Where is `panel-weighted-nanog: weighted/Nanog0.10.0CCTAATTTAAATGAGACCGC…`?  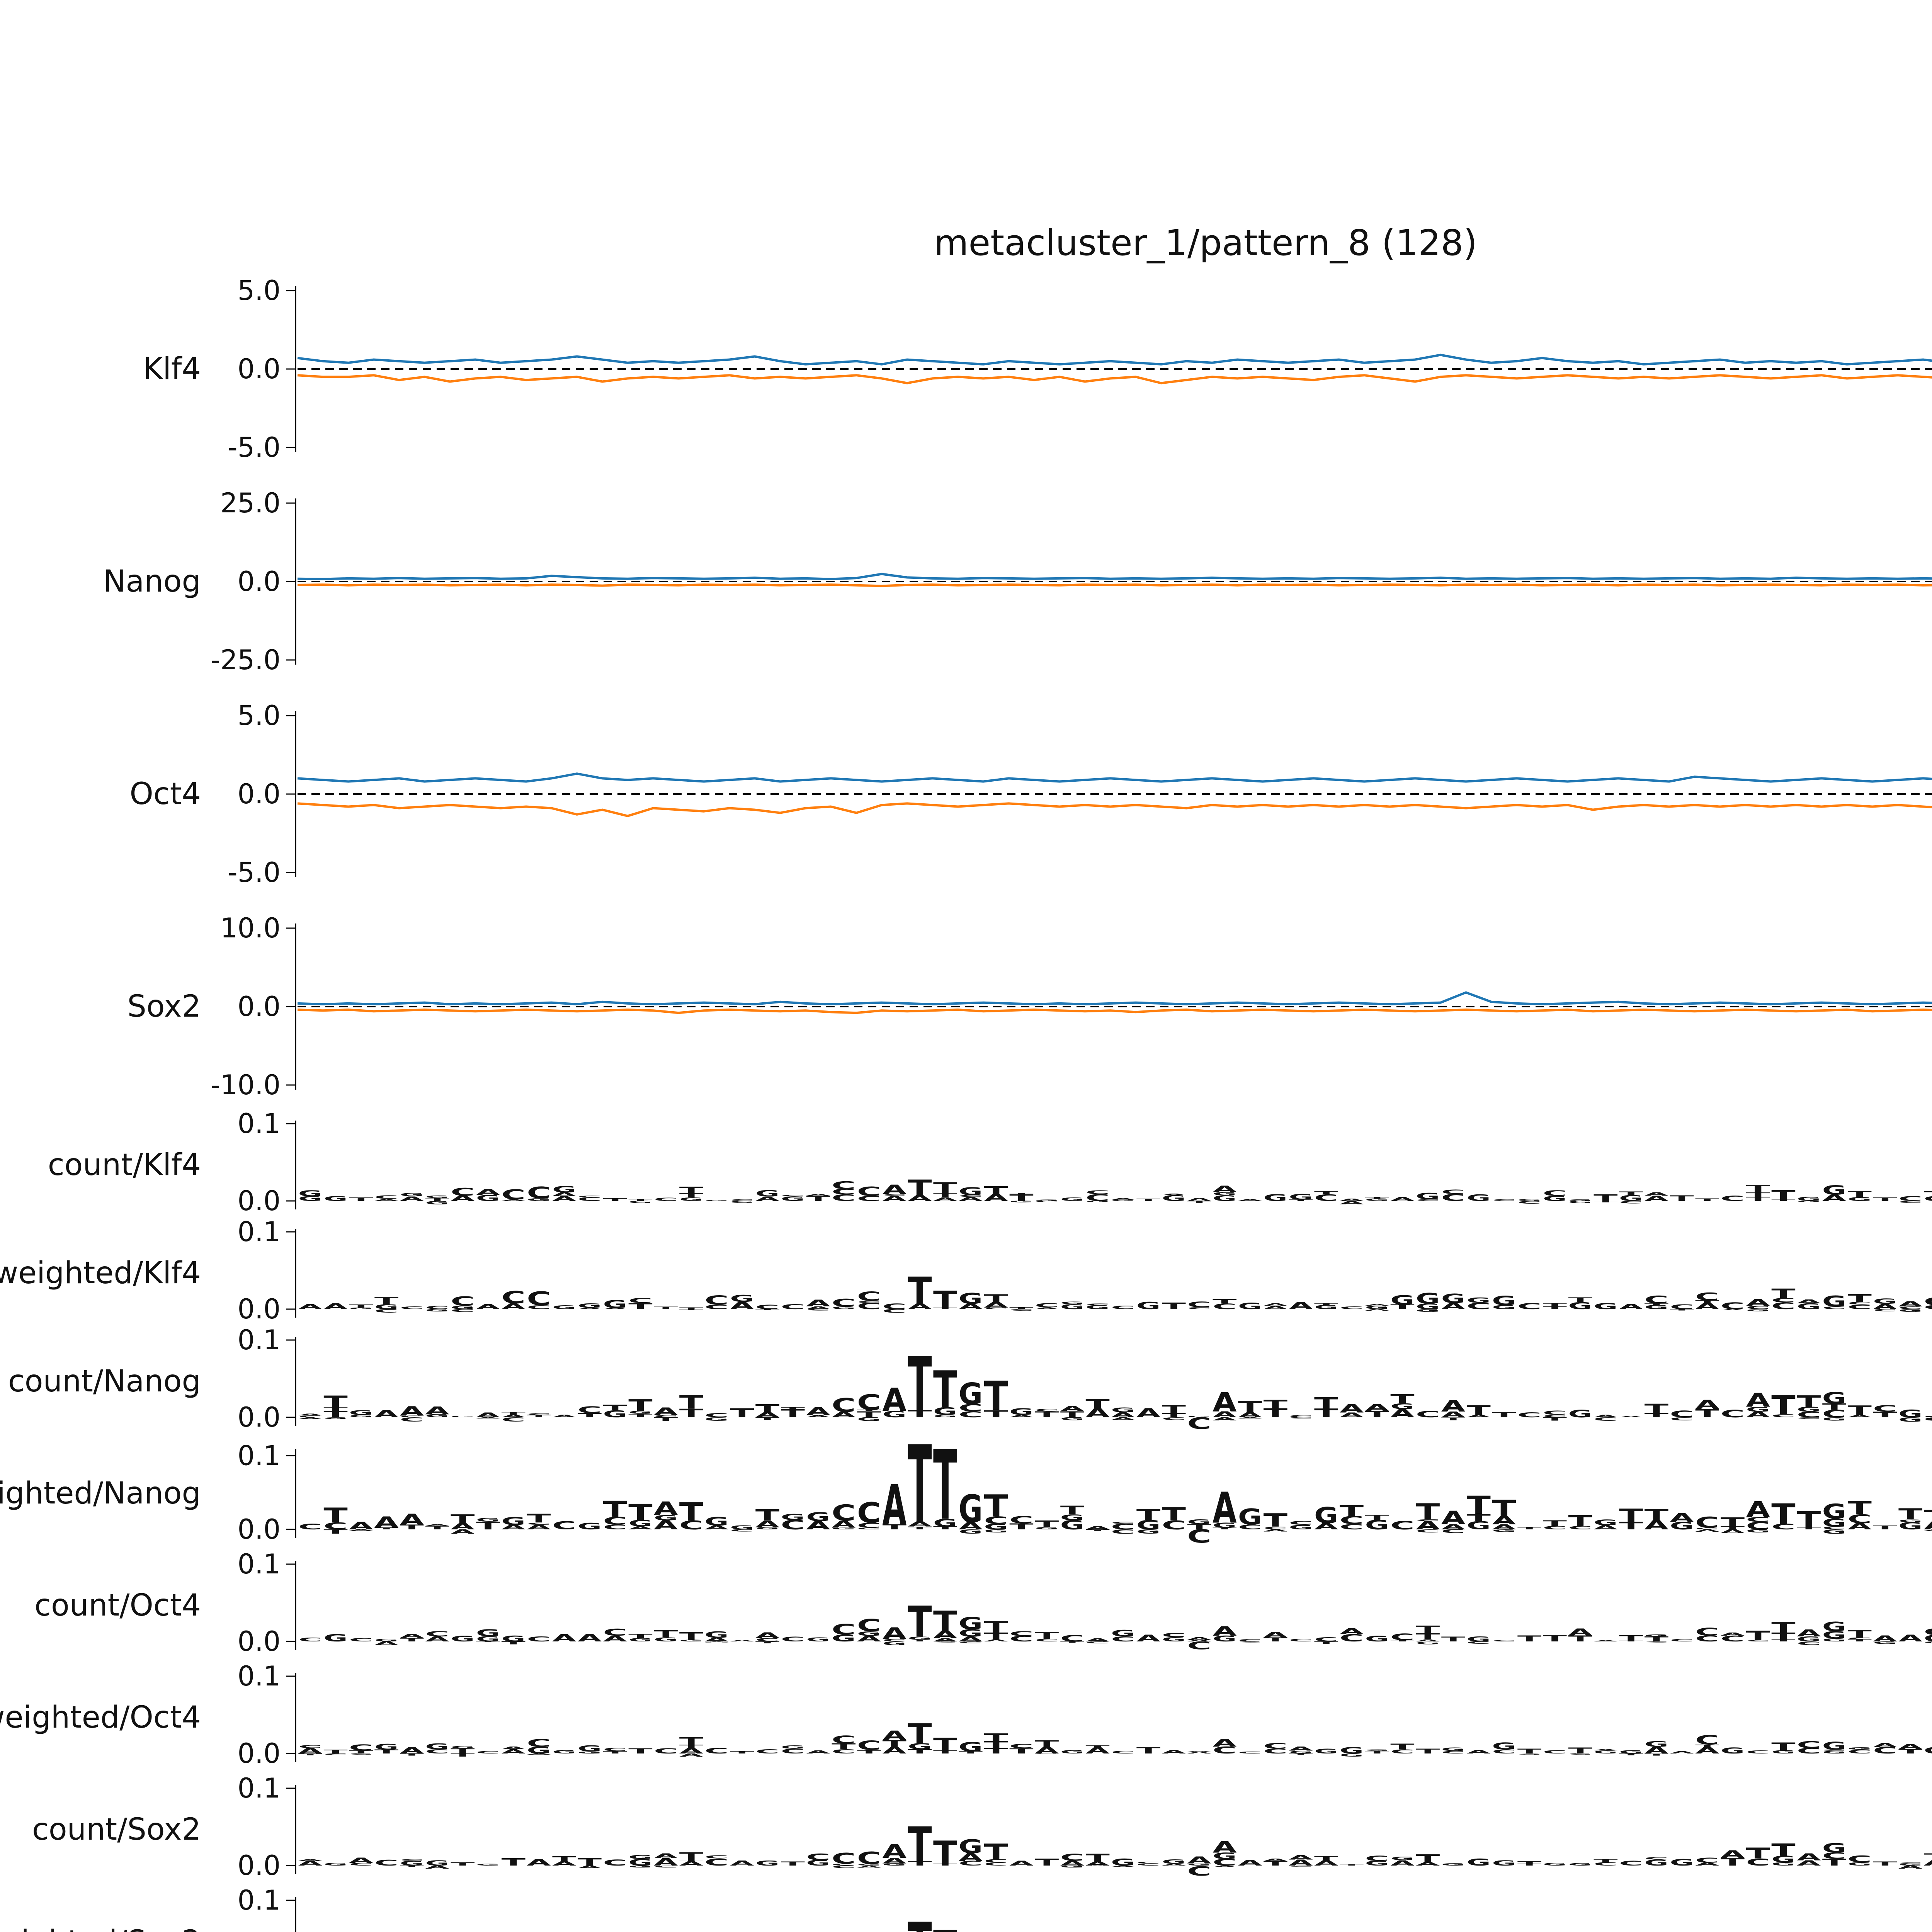
panel-weighted-nanog: weighted/Nanog0.10.0CCTAATTTAAATGAGACCGC… is located at coordinates (966, 1485).